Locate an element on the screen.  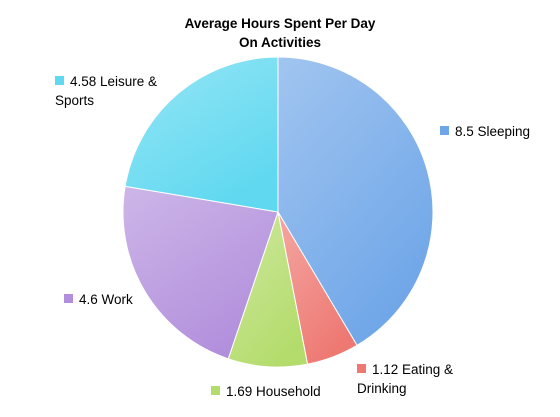
slice-label-work: 4.6 Work is located at coordinates (98, 299).